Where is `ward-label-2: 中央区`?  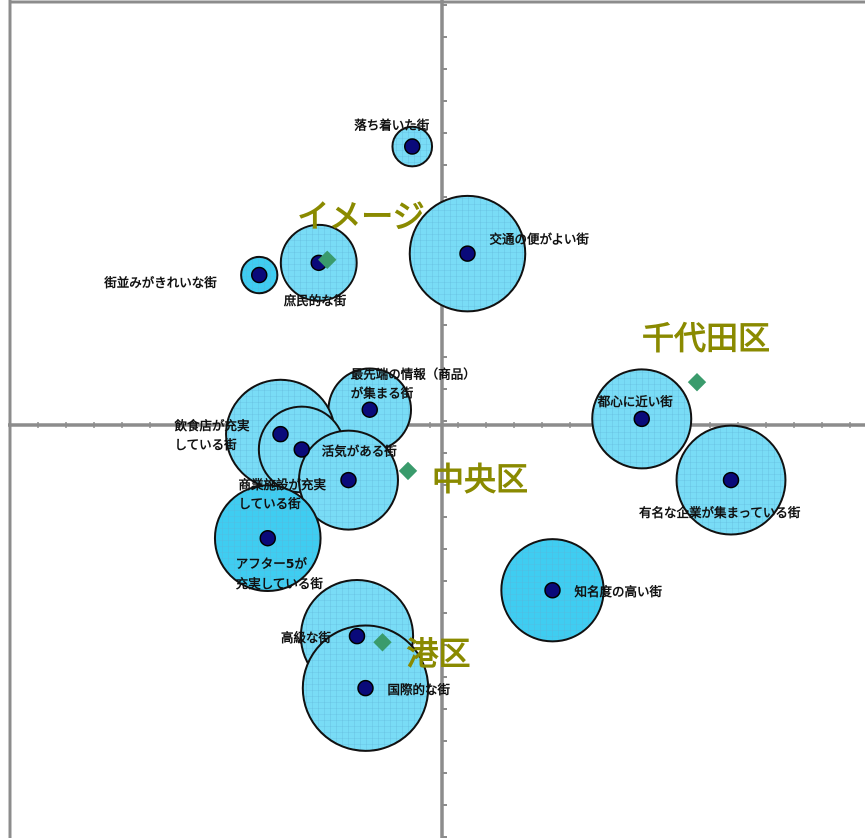
ward-label-2: 中央区 is located at coordinates (480, 479).